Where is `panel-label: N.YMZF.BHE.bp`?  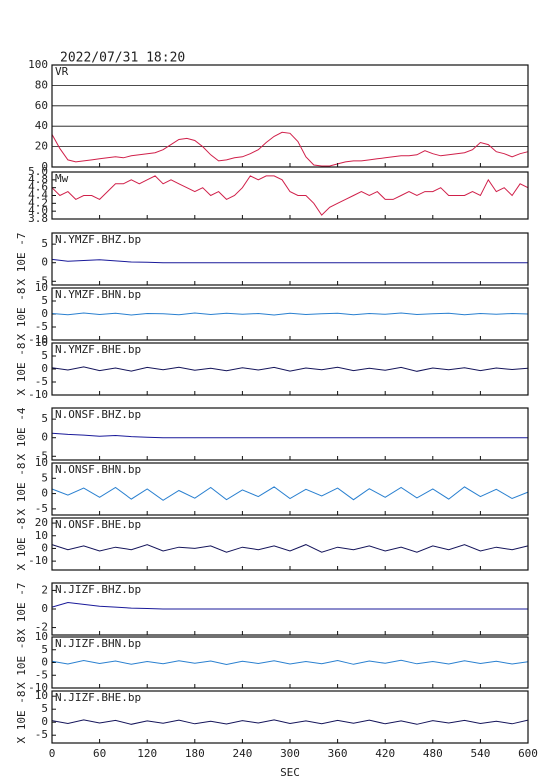
panel-label: N.YMZF.BHE.bp is located at coordinates (98, 349).